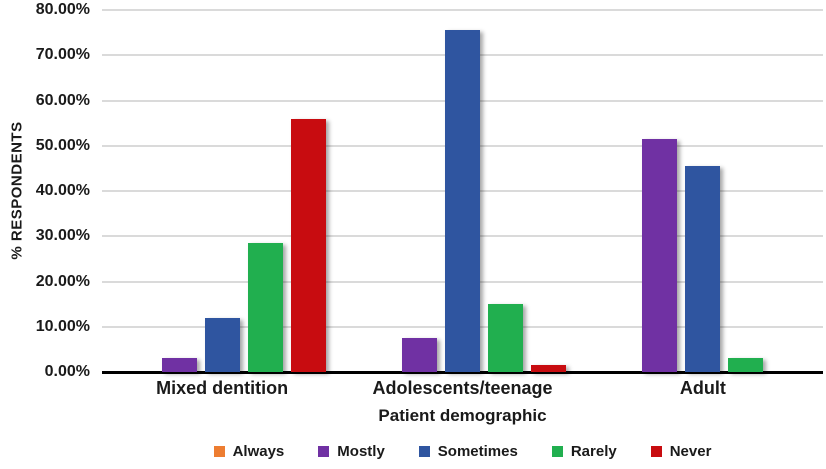 The image size is (826, 469). I want to click on x-category-label: Adolescents/teenage, so click(462, 388).